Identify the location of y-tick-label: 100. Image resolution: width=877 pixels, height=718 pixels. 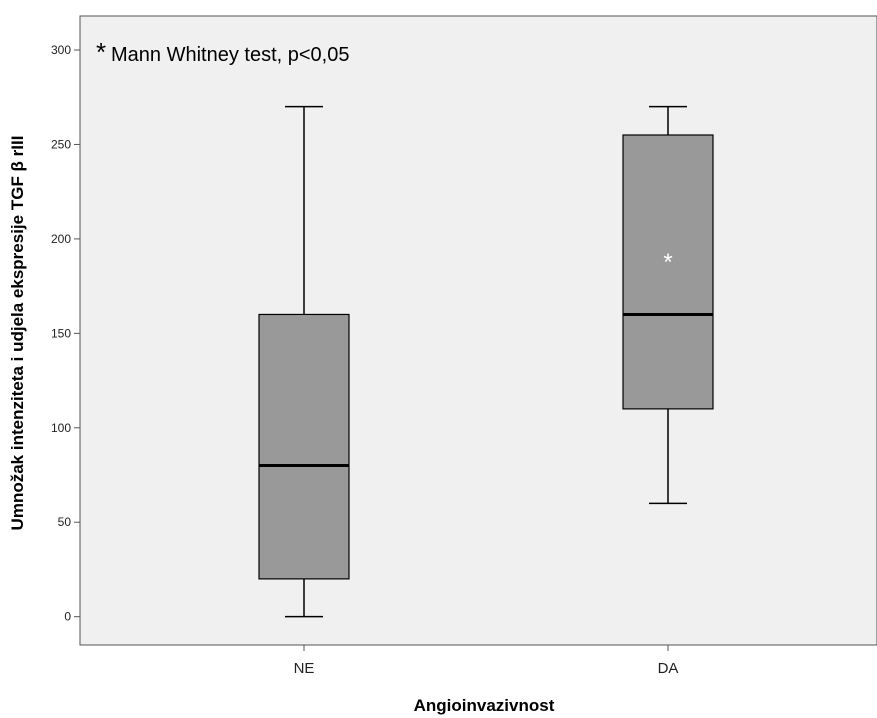
(61, 428).